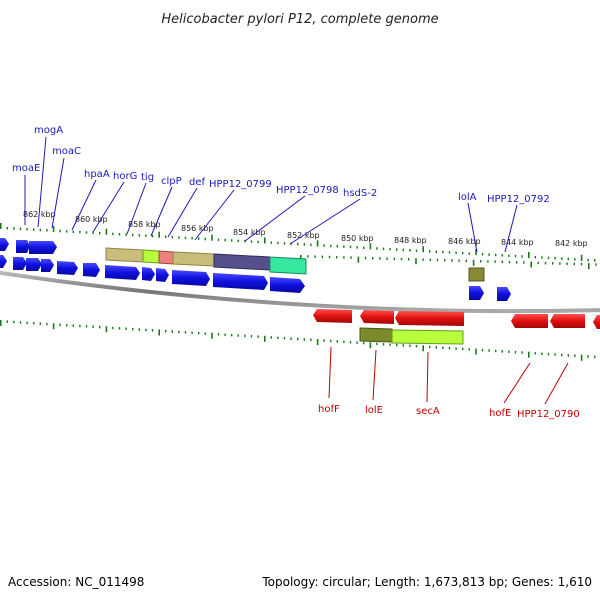 The image size is (600, 600). I want to click on gene-label-hofF: hofF, so click(329, 409).